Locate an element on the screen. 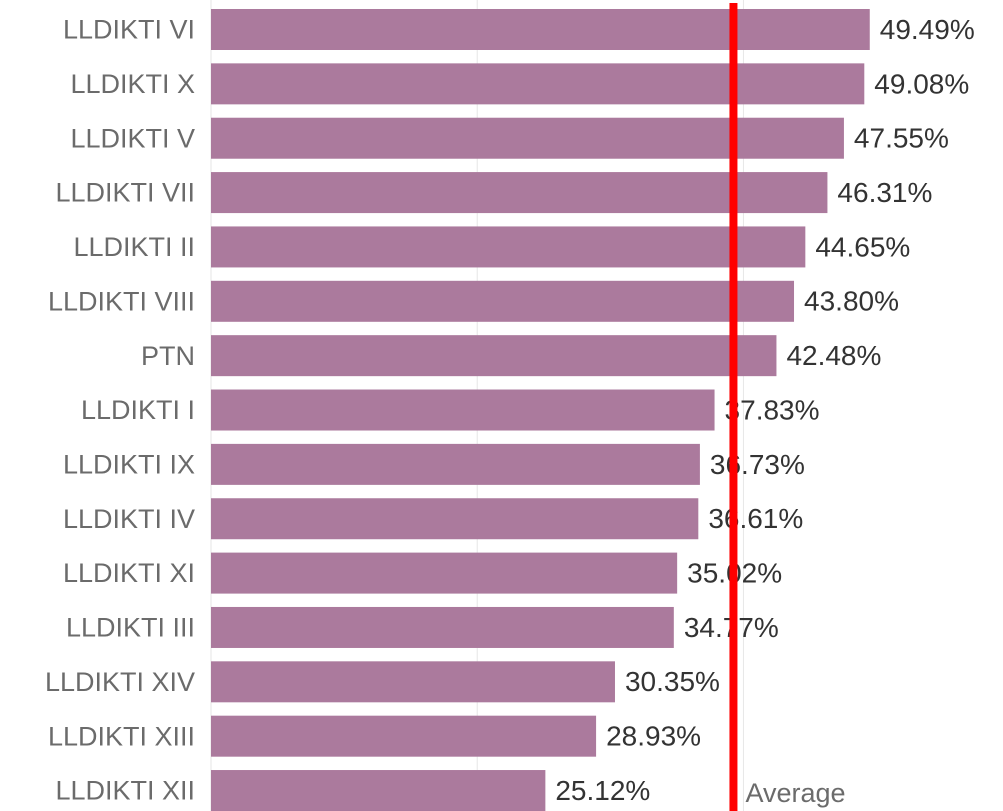 Image resolution: width=1003 pixels, height=811 pixels. y-tick-label: LLDIKTI X is located at coordinates (132, 84).